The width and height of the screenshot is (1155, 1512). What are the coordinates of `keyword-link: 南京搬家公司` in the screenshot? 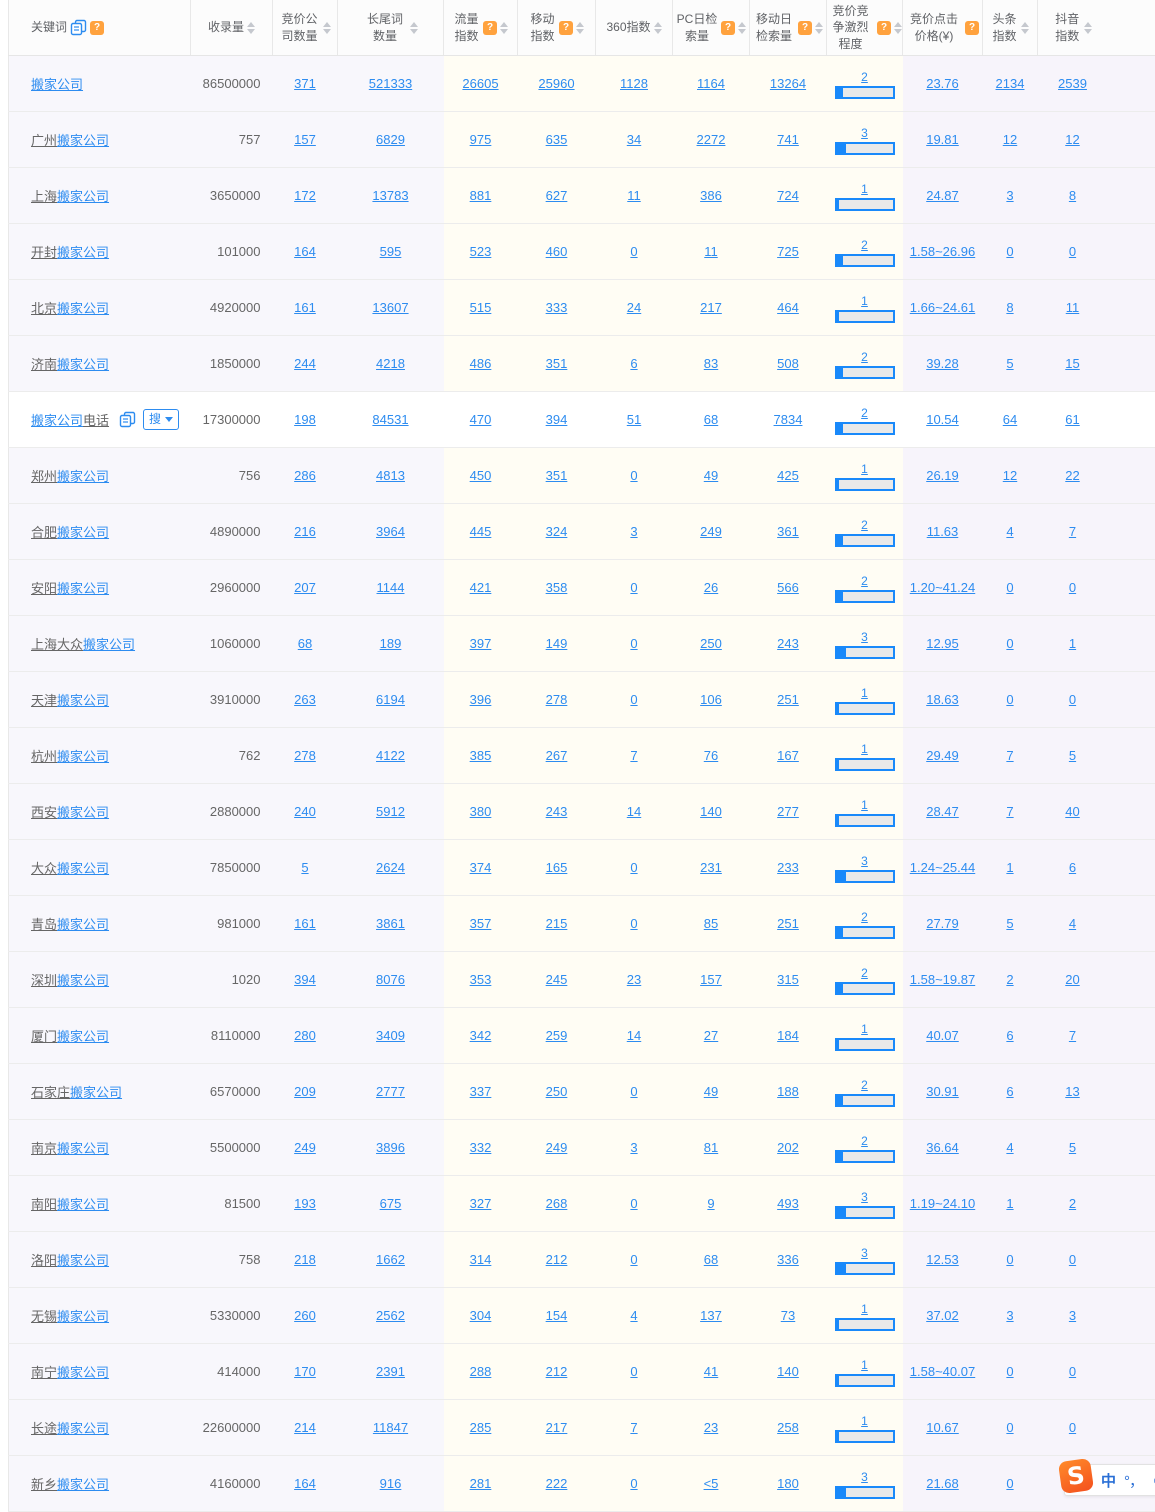 It's located at (70, 1147).